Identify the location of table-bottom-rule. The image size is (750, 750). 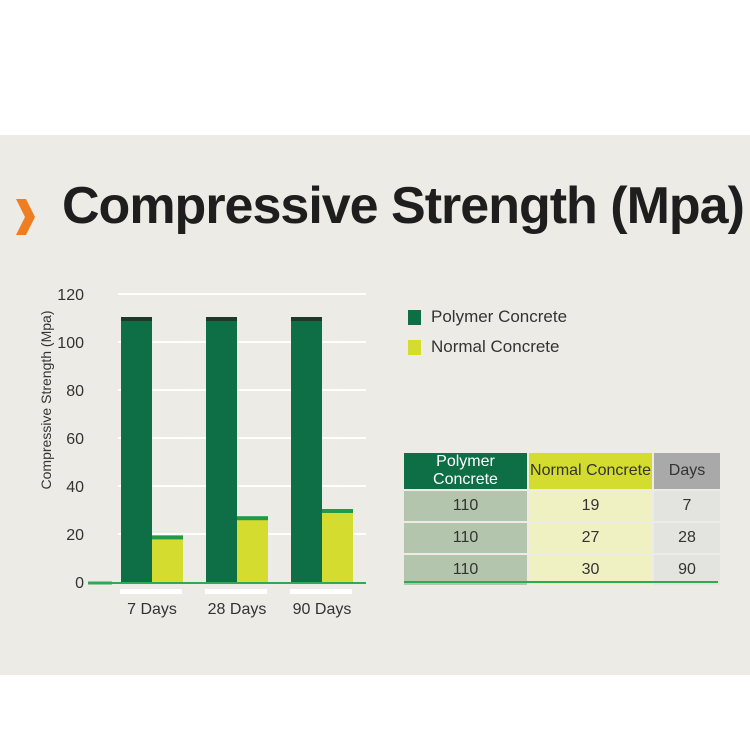
(561, 582).